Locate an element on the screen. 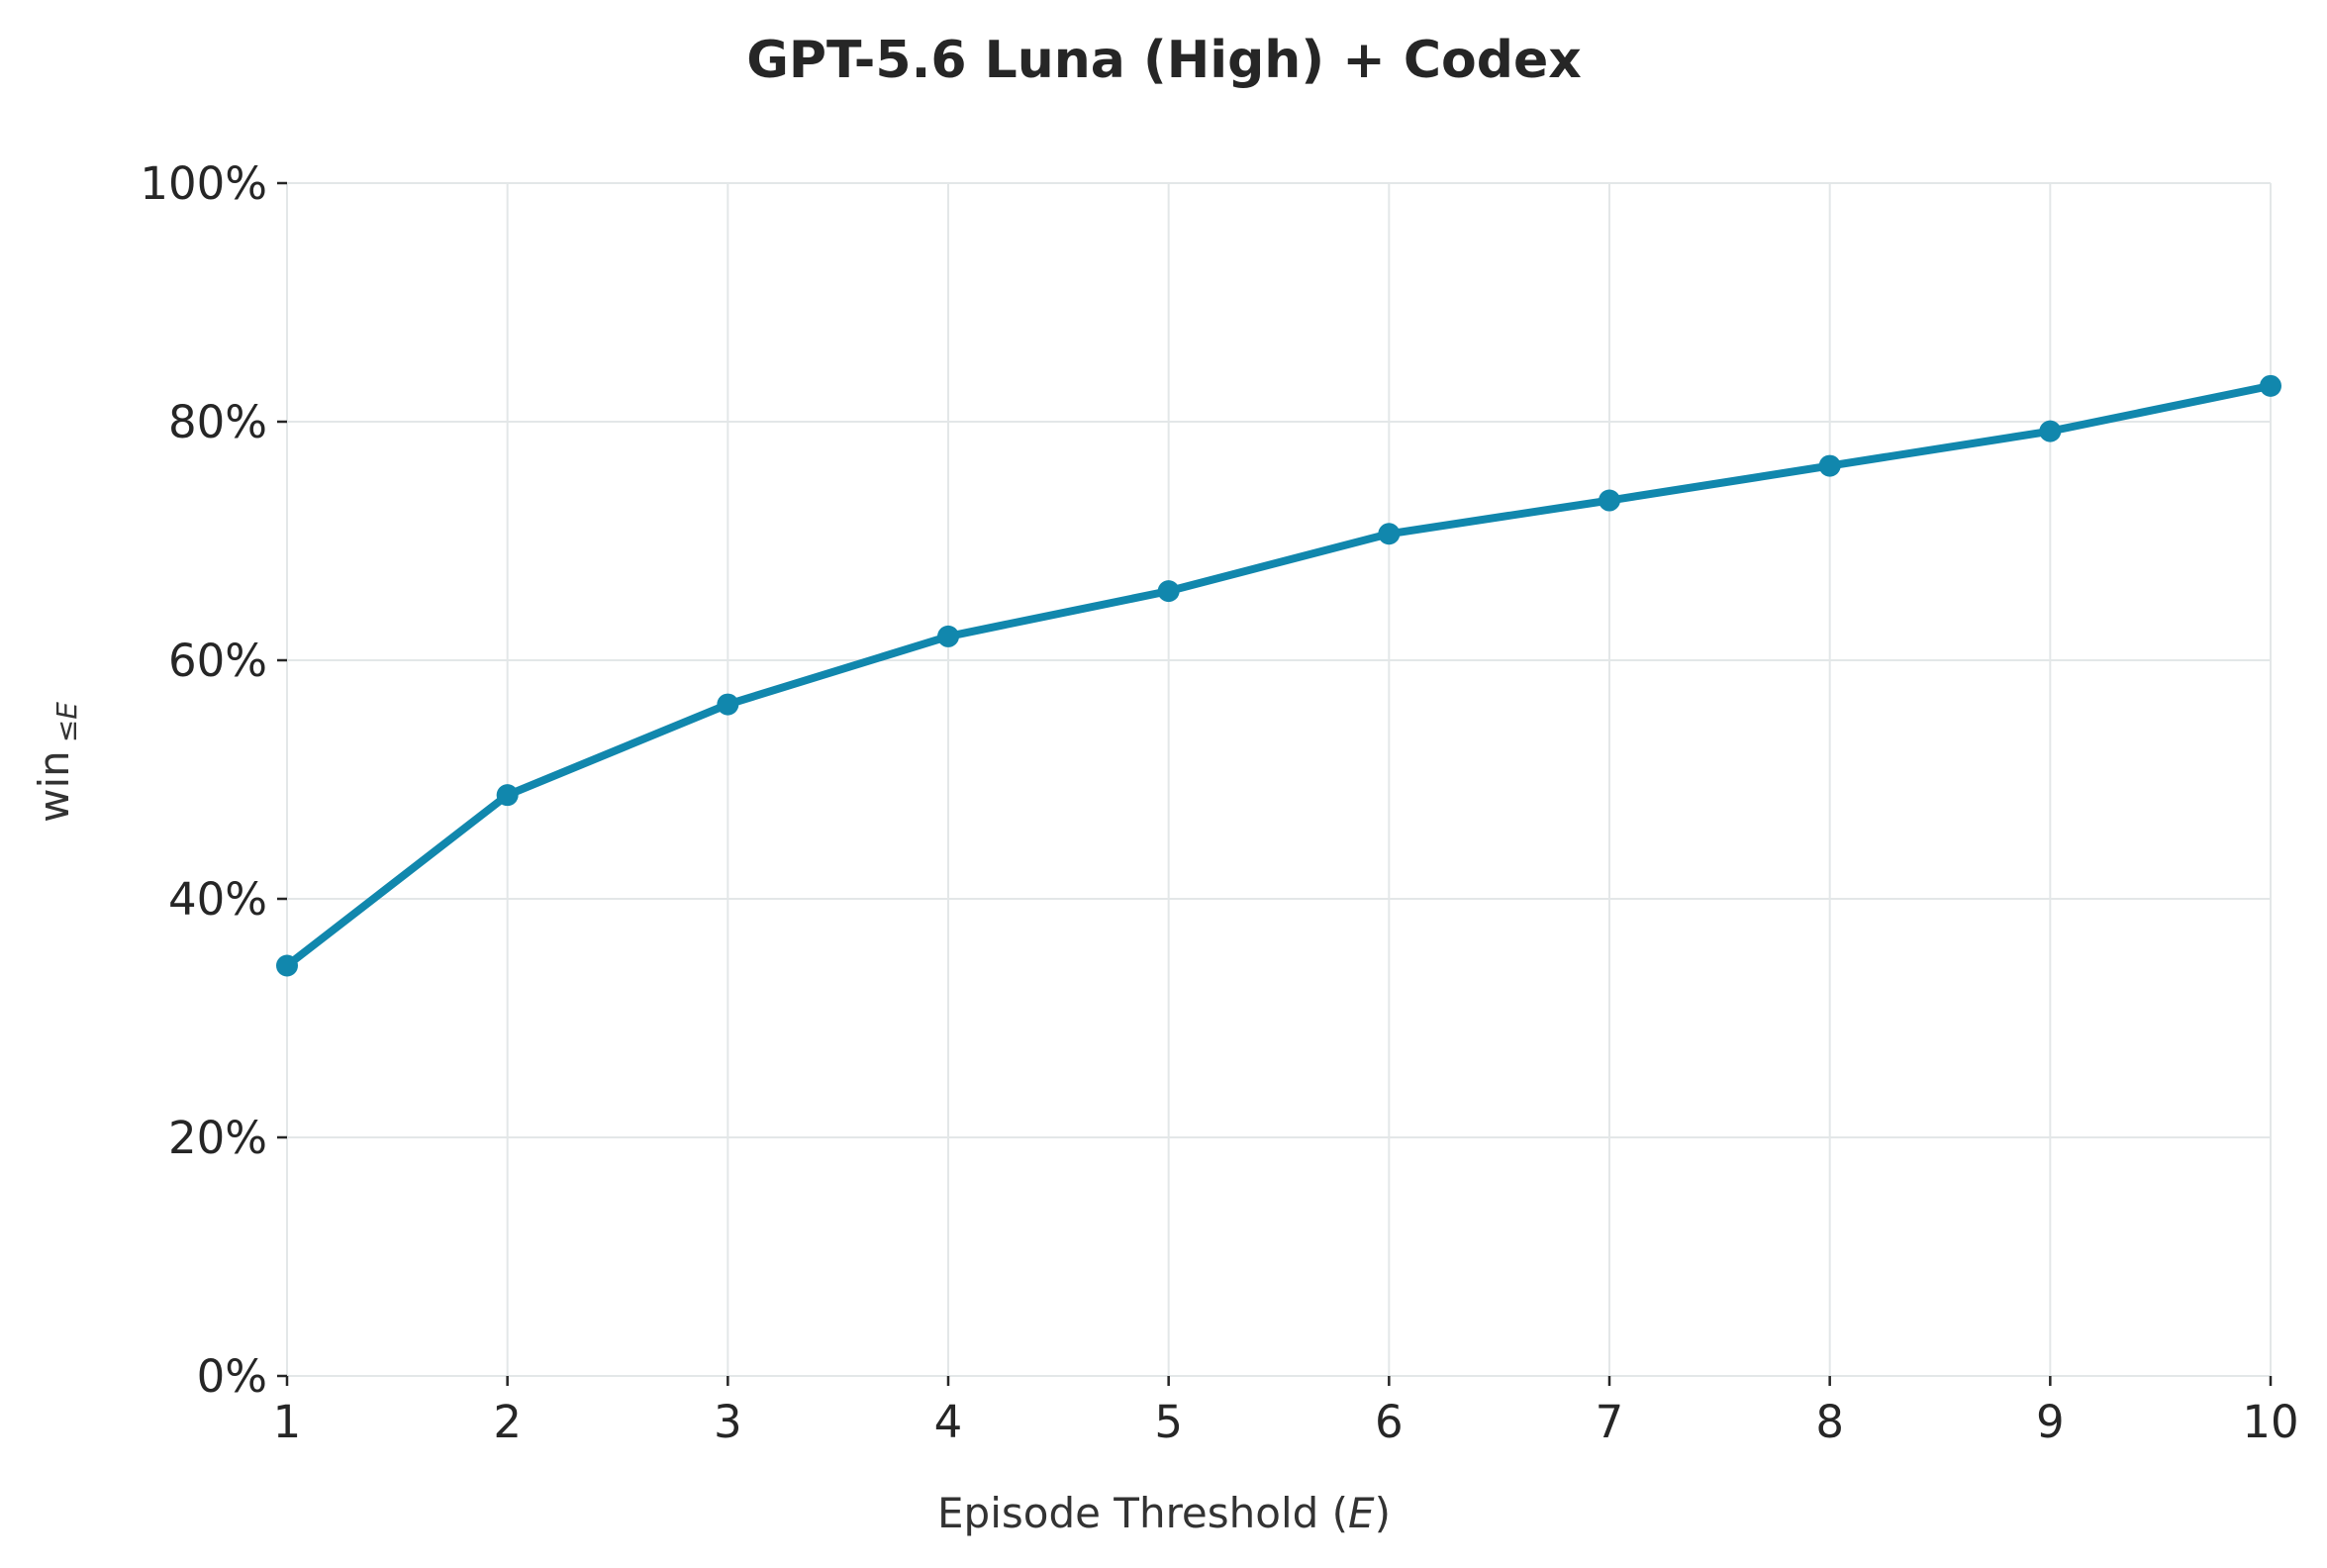 This screenshot has height=1568, width=2327. x-tick-label-3: 3 is located at coordinates (728, 1422).